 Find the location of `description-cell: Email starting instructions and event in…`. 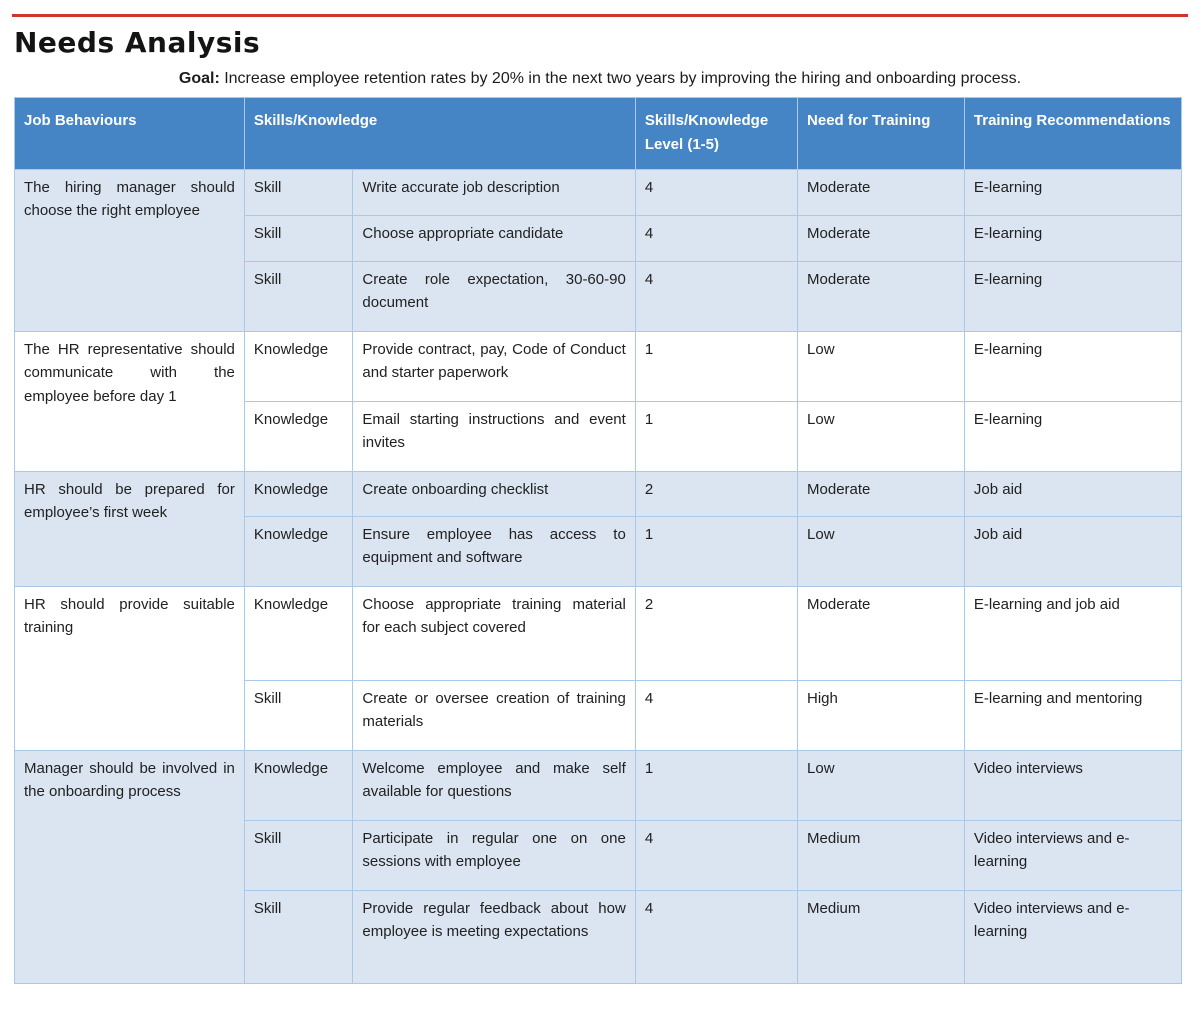

description-cell: Email starting instructions and event in… is located at coordinates (494, 436).